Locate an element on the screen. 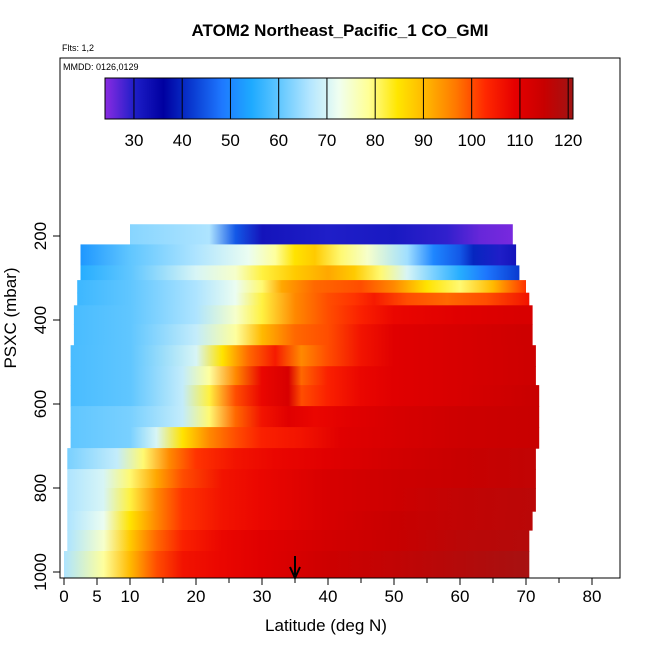 This screenshot has height=650, width=650. colorbar-tick-label: 90 is located at coordinates (423, 140).